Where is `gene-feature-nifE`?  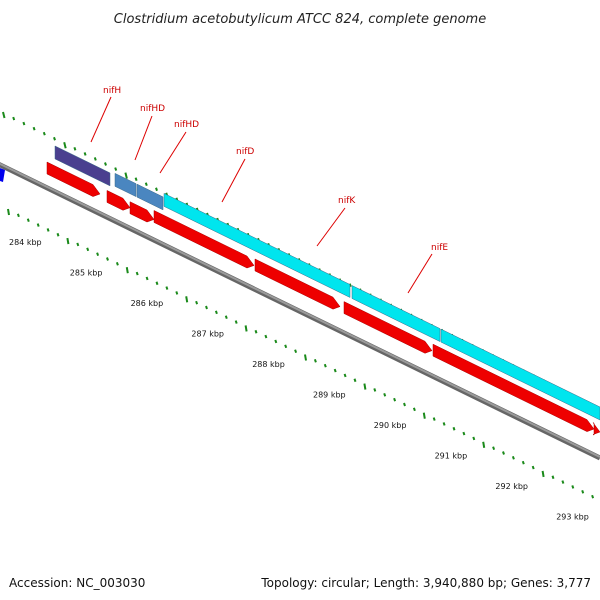
gene-feature-nifE is located at coordinates (520, 374).